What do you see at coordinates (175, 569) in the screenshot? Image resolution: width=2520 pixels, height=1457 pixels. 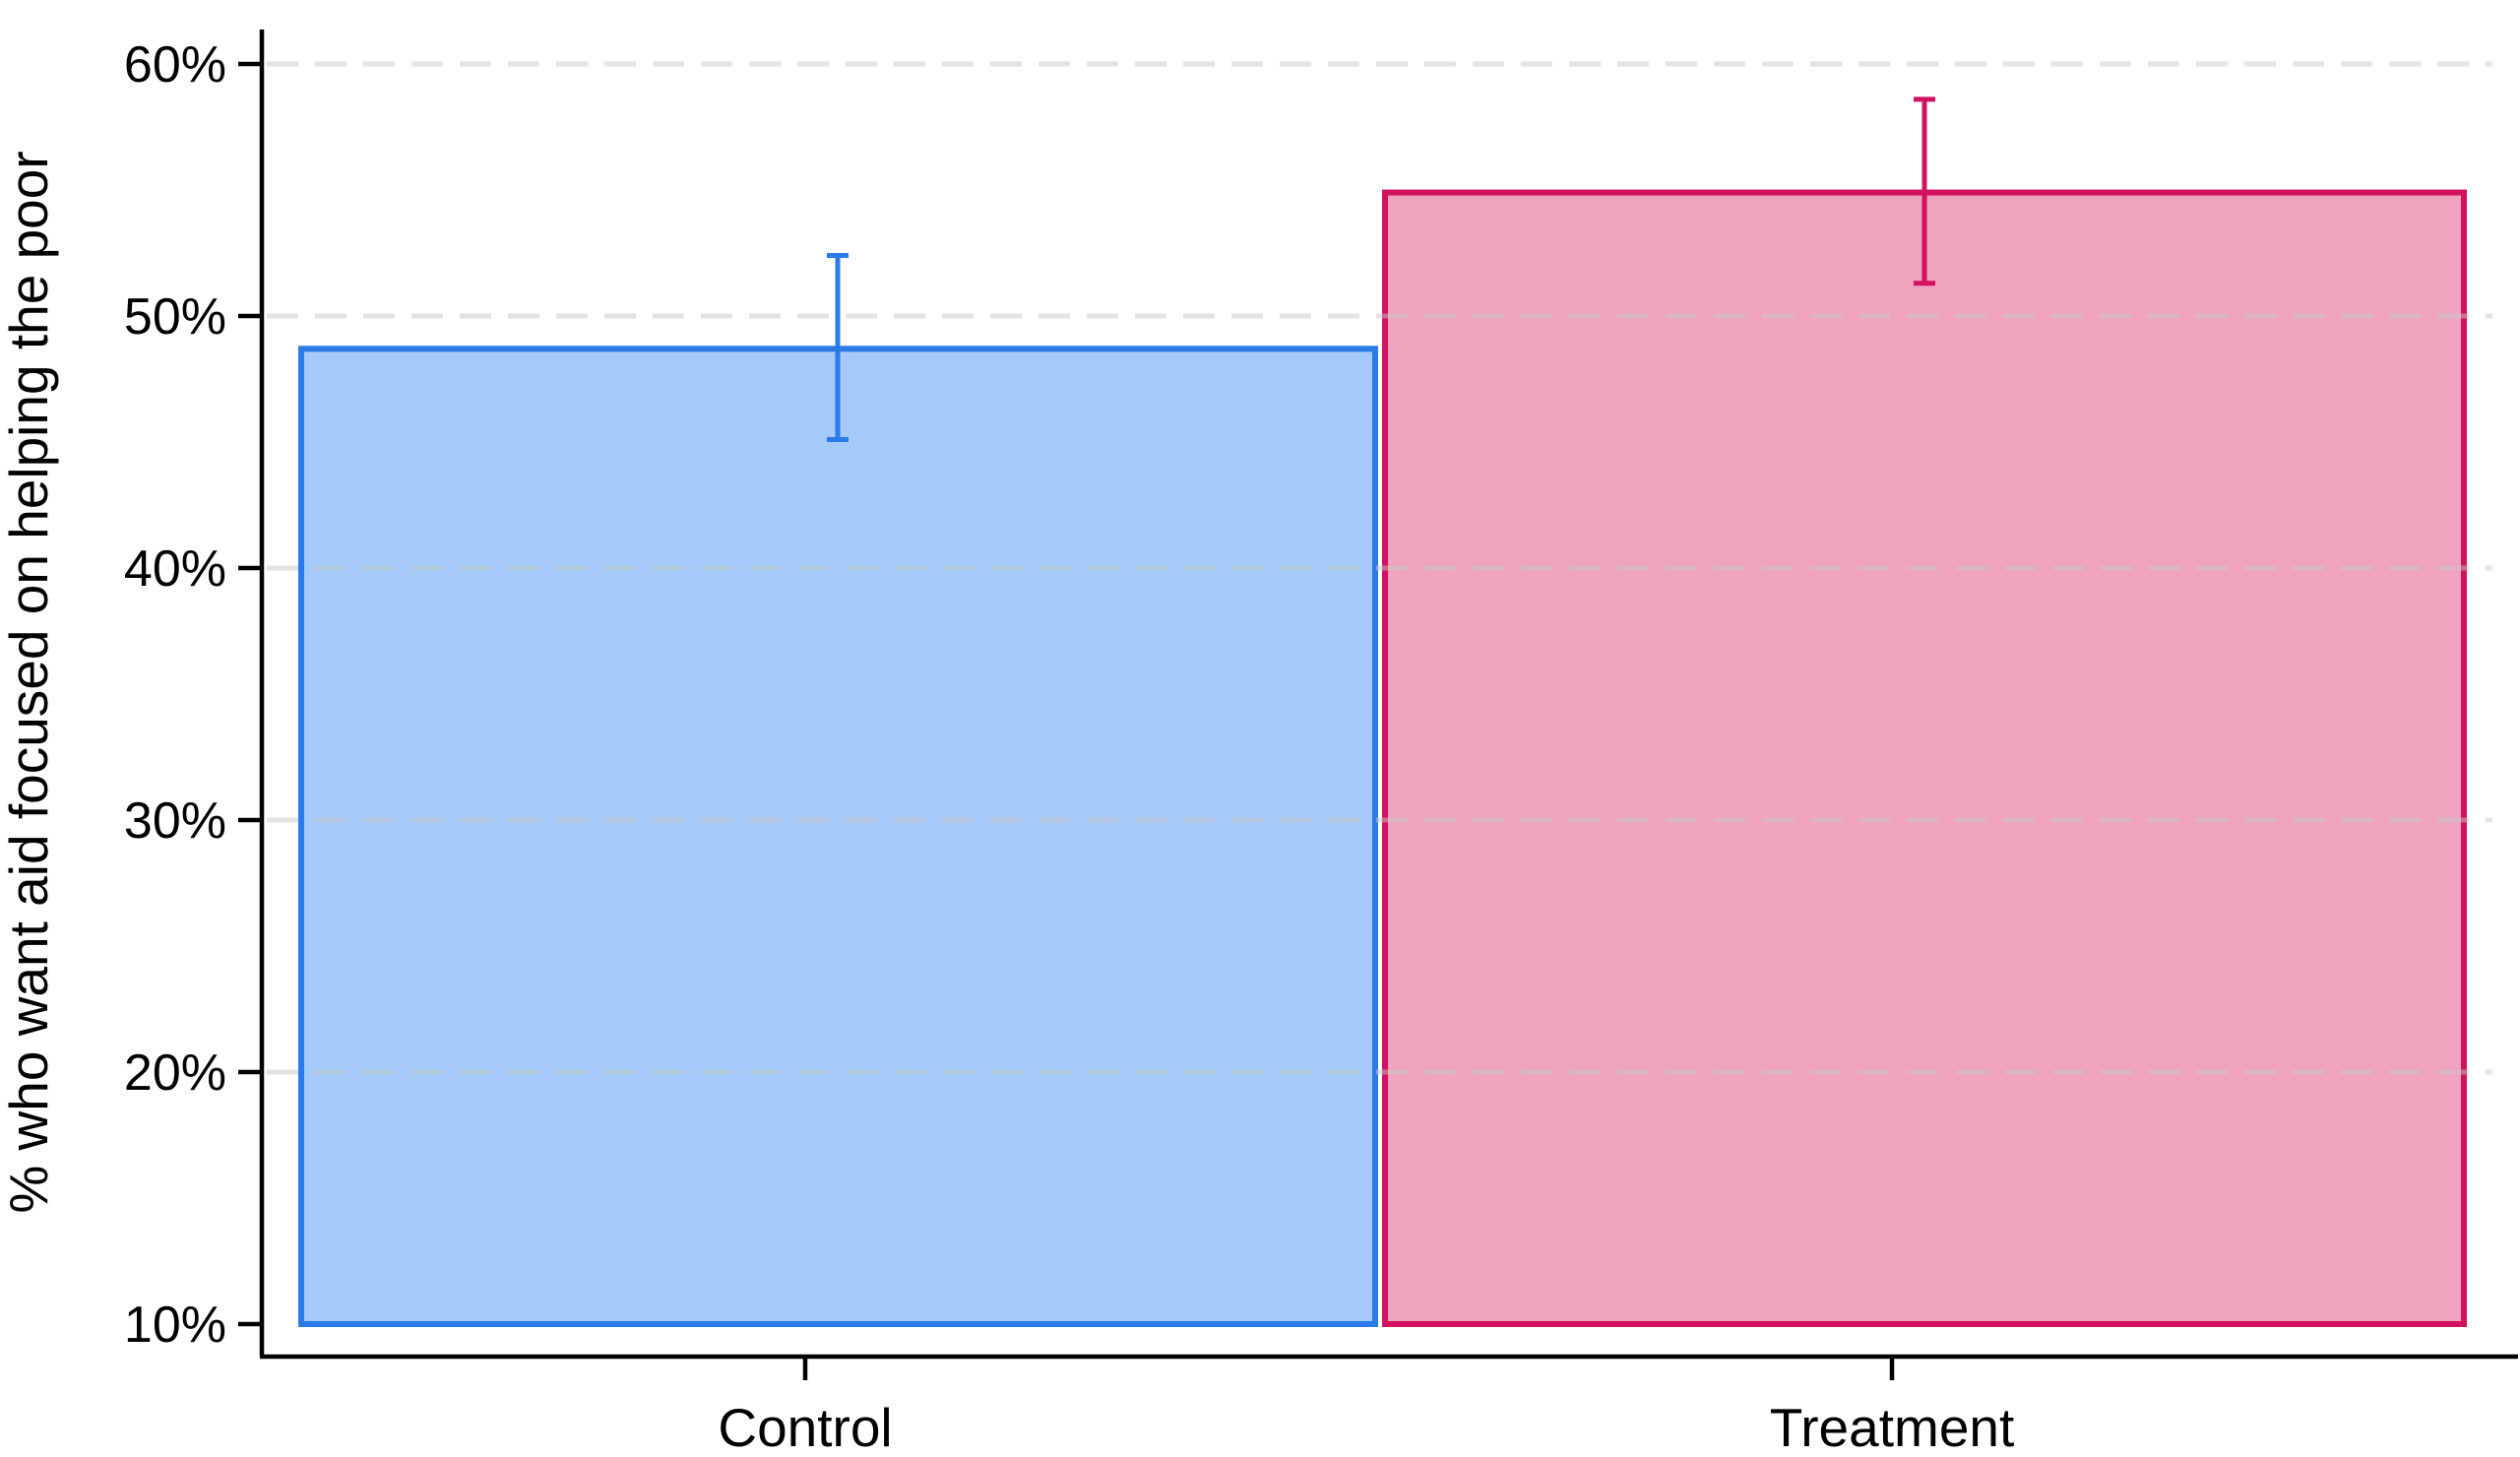 I see `y-tick-label-40: 40%` at bounding box center [175, 569].